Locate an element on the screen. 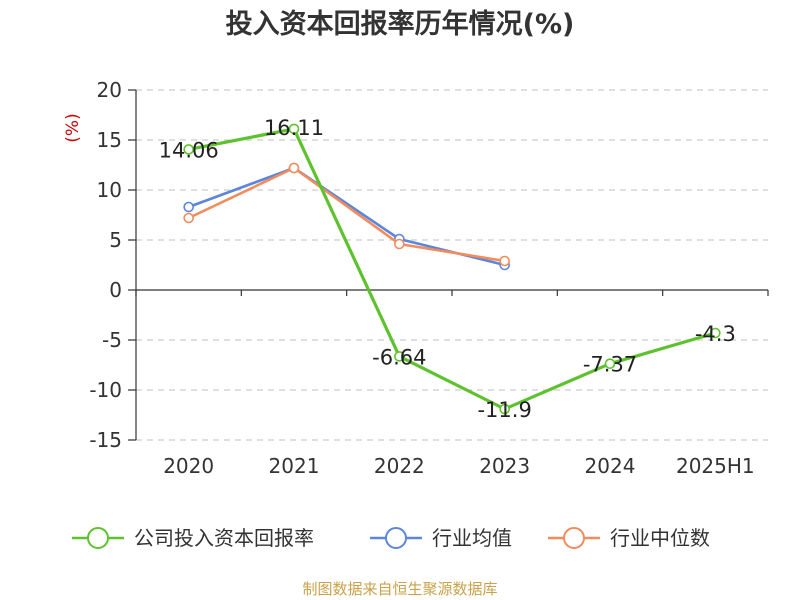 This screenshot has height=600, width=800. data-label: -11.9 is located at coordinates (504, 410).